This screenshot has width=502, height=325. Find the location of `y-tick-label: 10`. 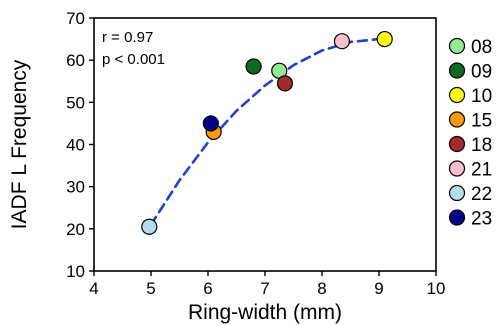

y-tick-label: 10 is located at coordinates (75, 271).